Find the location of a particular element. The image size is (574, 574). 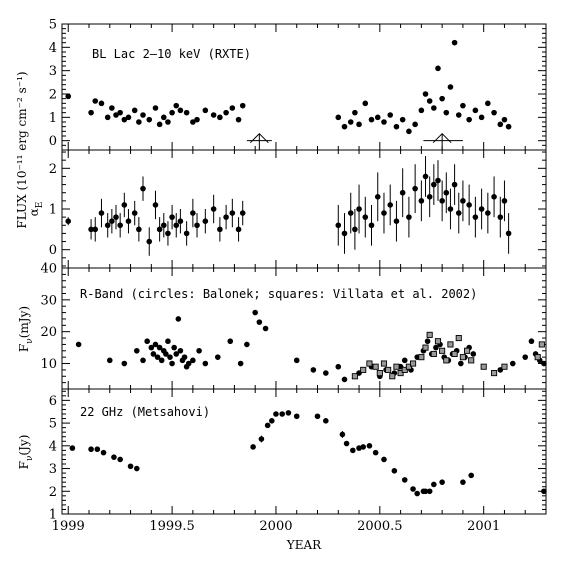

y-tick-label: 1 is located at coordinates (53, 118).